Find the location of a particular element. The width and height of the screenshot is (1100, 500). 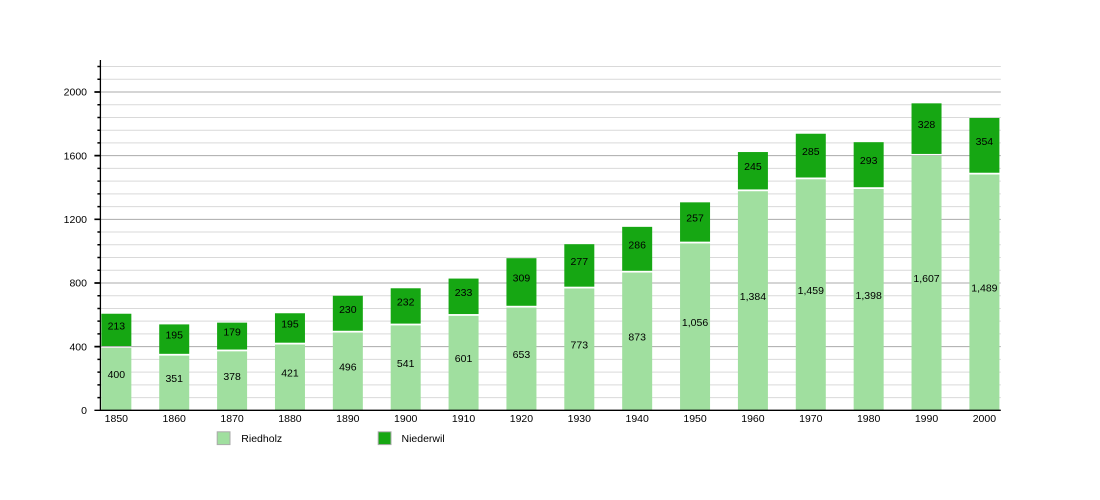

svg-text: 1910 is located at coordinates (464, 419).